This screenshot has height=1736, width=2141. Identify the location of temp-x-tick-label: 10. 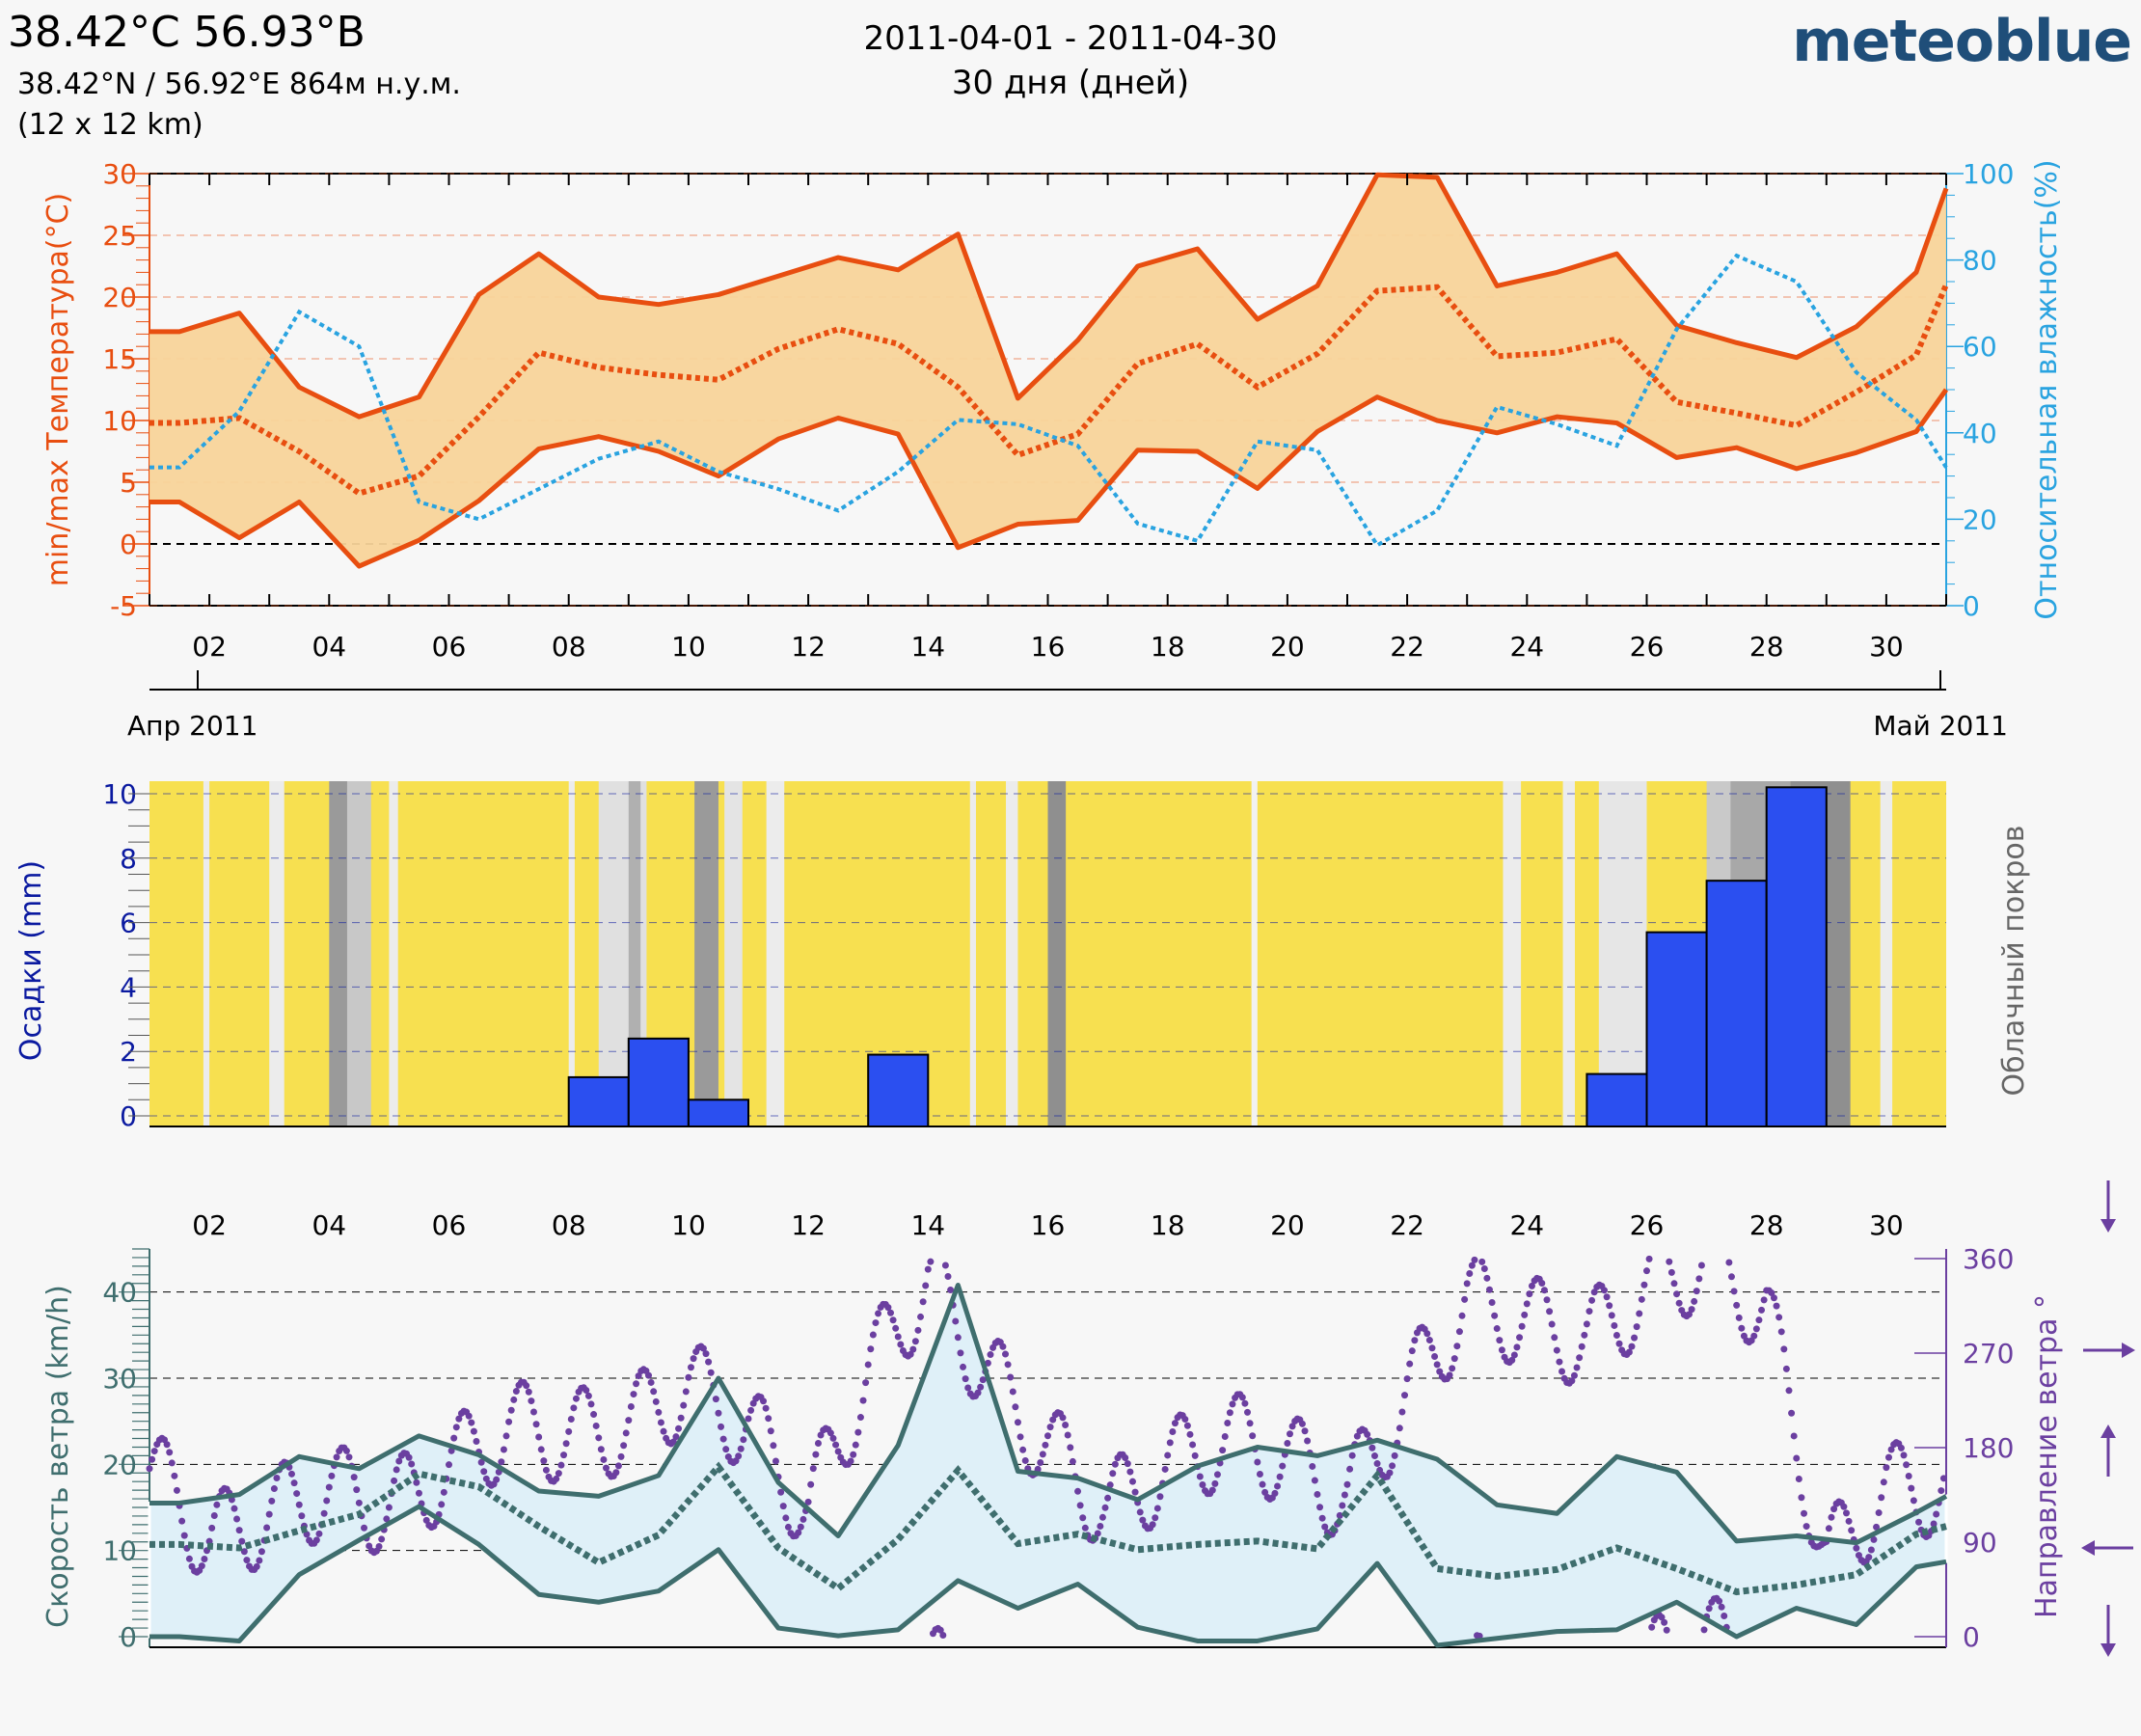
(688, 647).